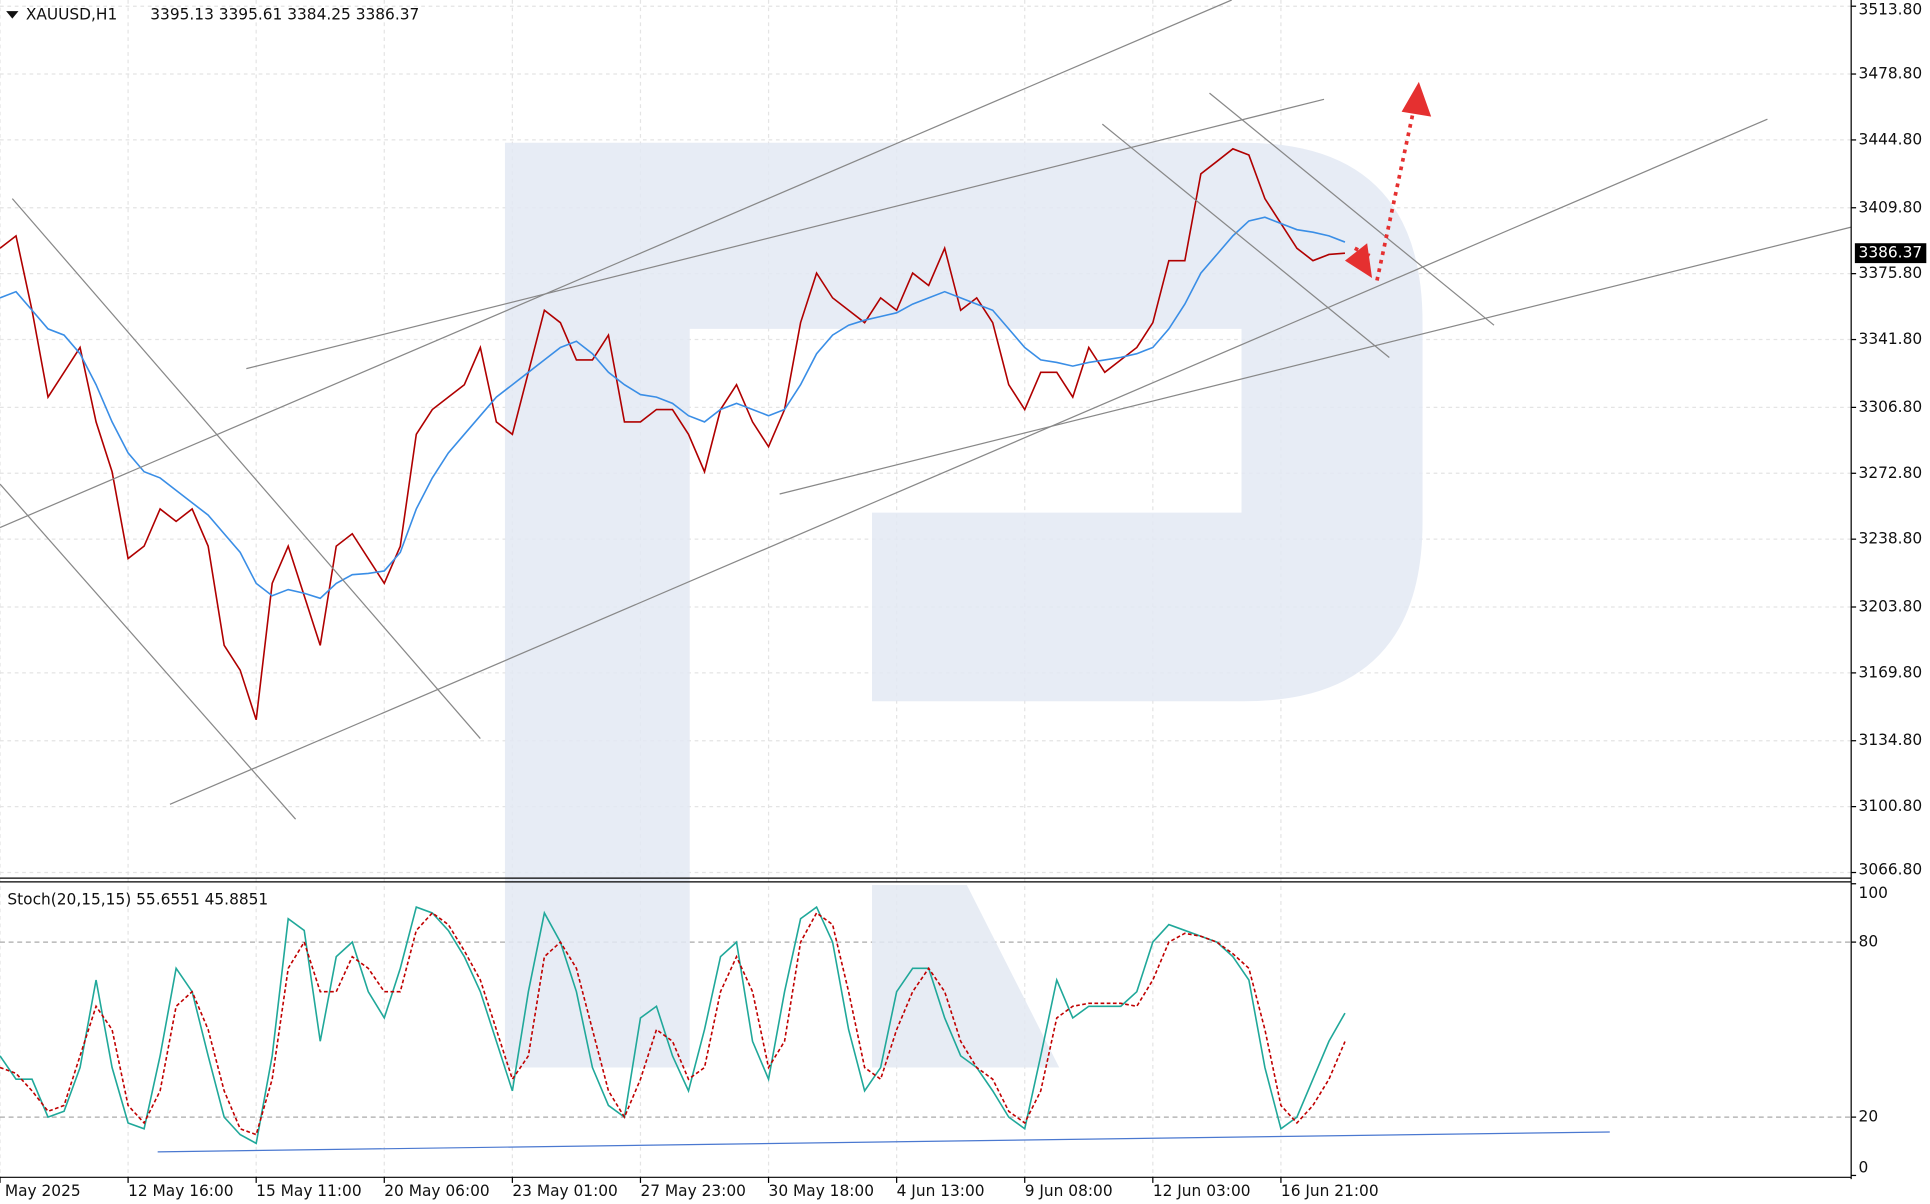  I want to click on y-tick-label: 3272.80, so click(1891, 473).